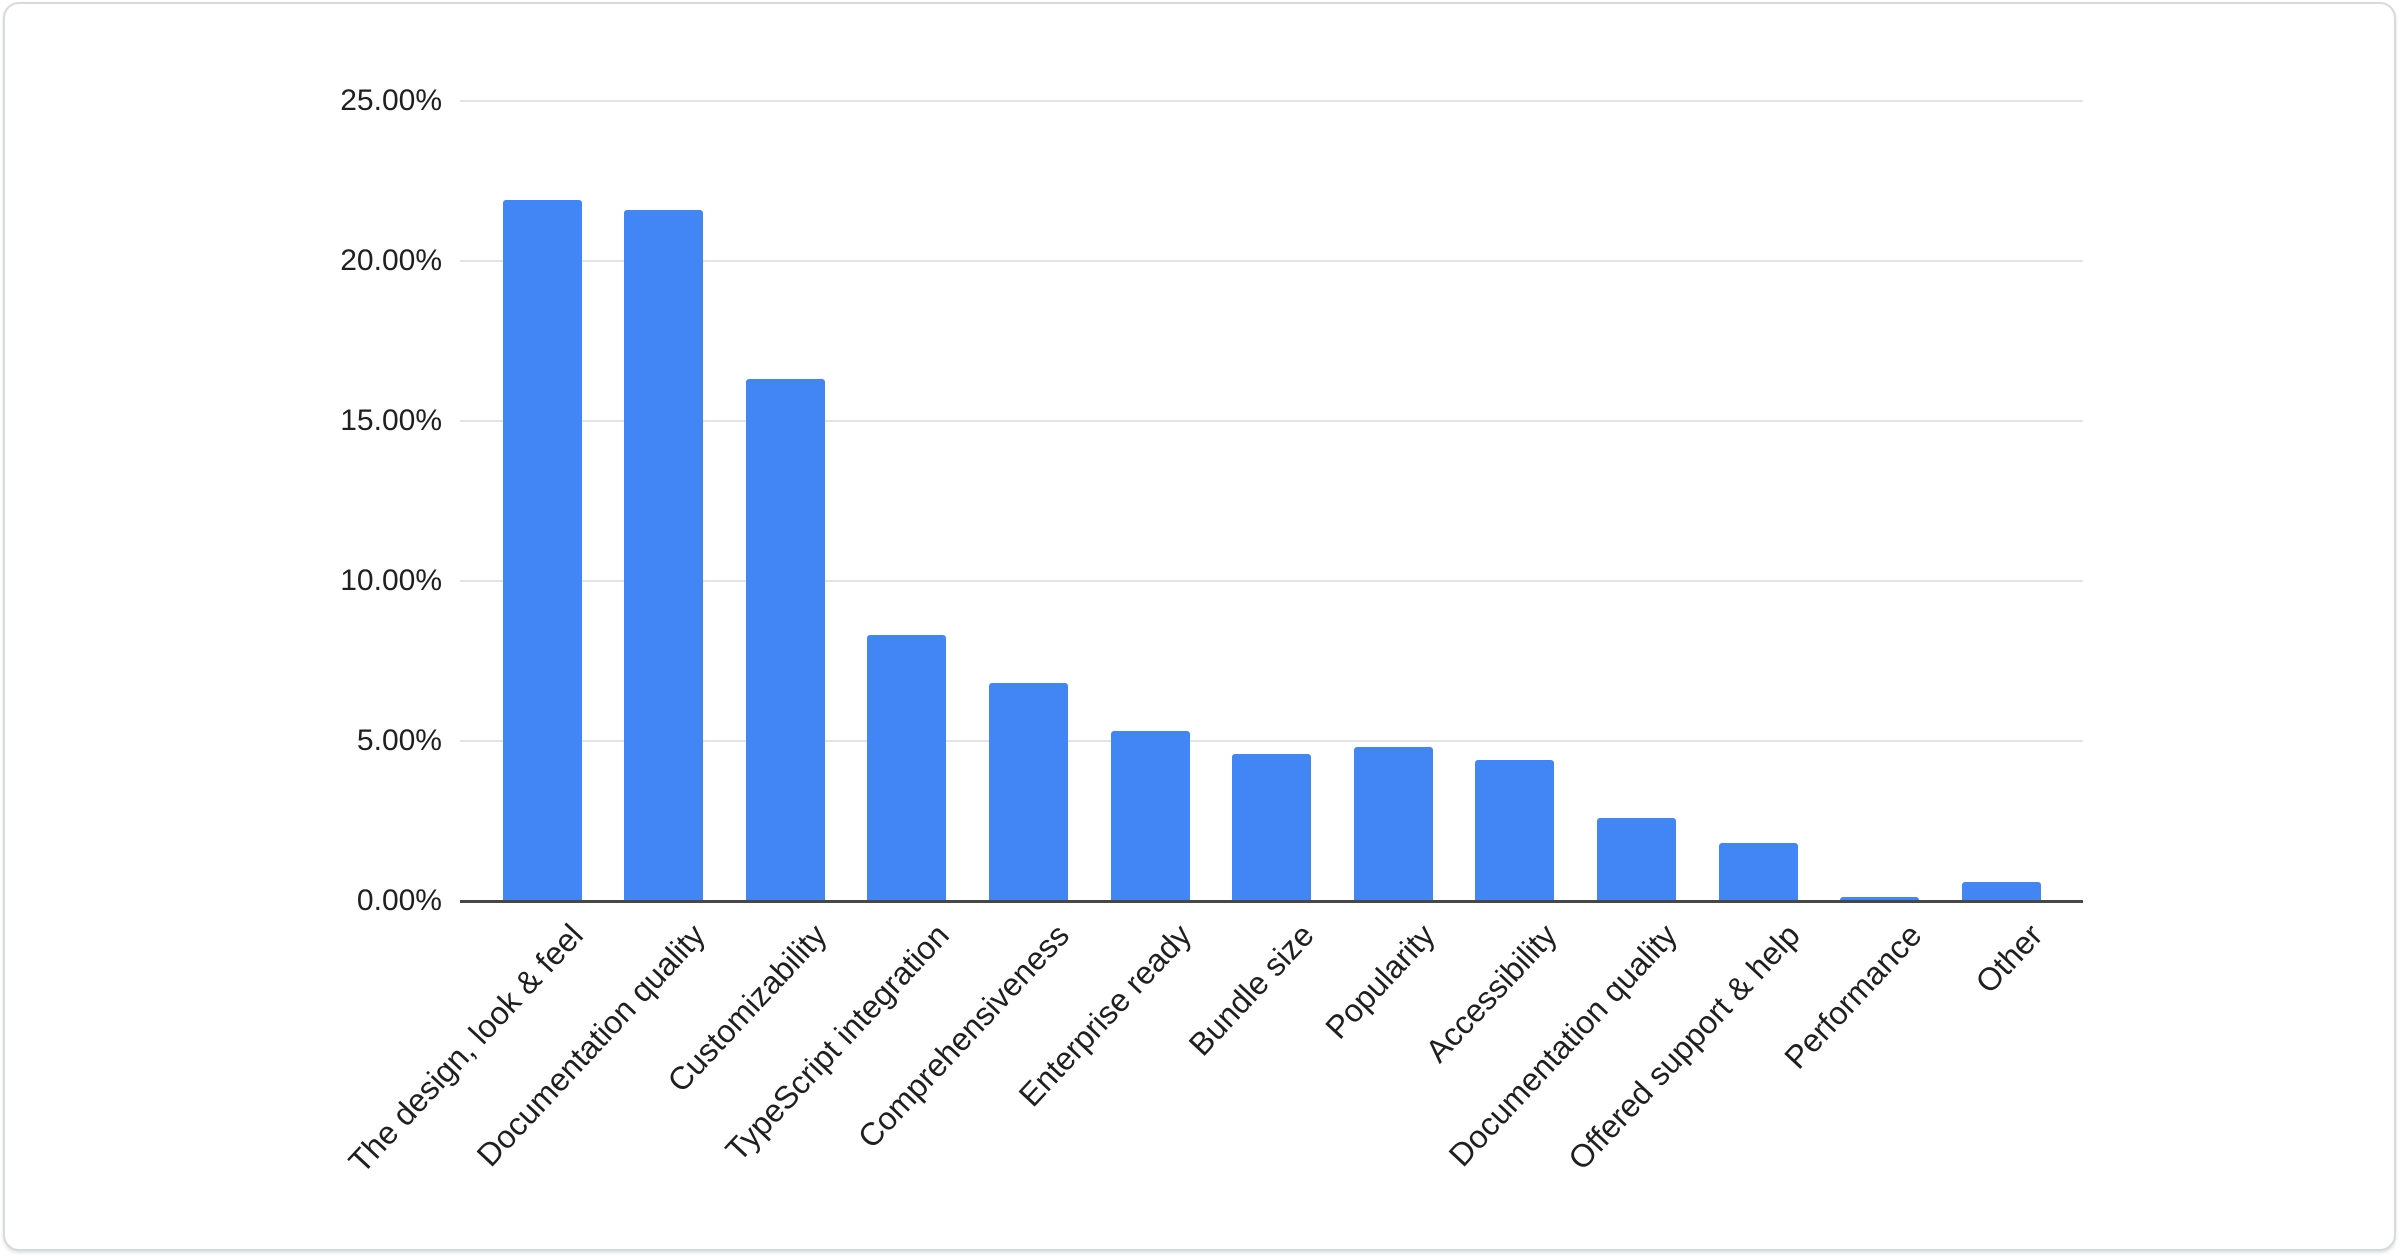 This screenshot has width=2400, height=1256. Describe the element at coordinates (391, 100) in the screenshot. I see `y-axis-tick-label: 25.00%` at that location.